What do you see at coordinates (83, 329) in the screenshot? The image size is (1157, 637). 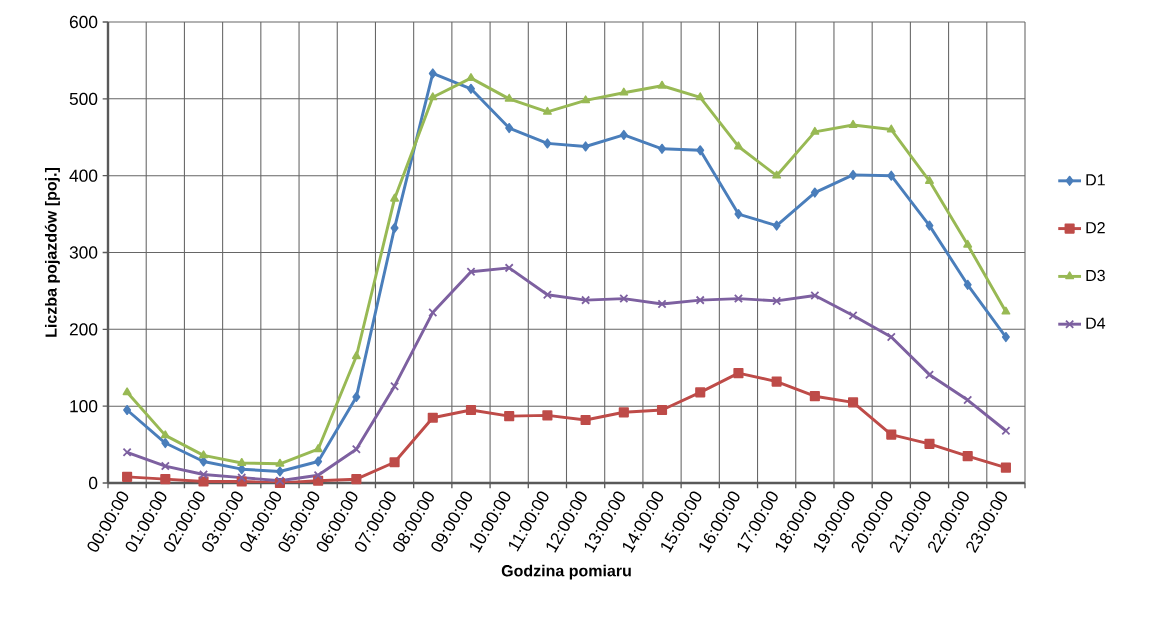 I see `y-tick-label: 200` at bounding box center [83, 329].